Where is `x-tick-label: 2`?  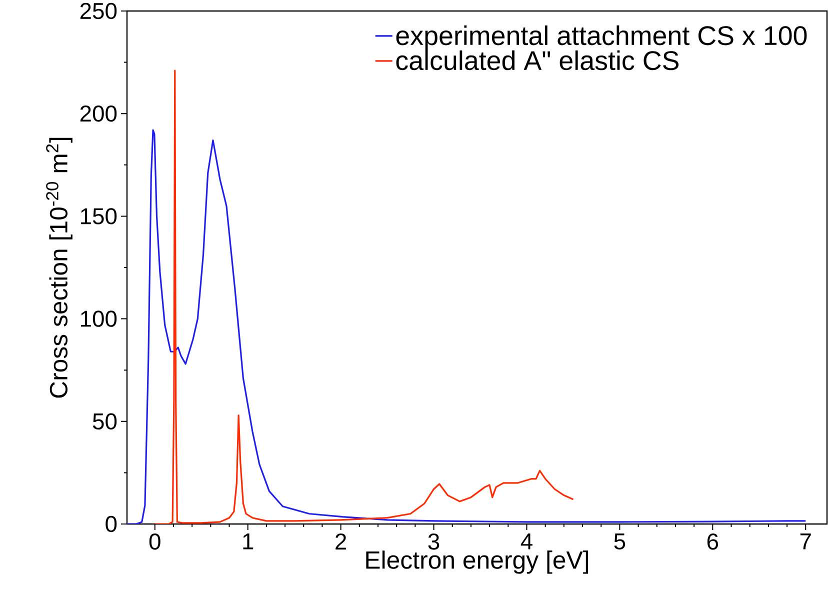
x-tick-label: 2 is located at coordinates (341, 542).